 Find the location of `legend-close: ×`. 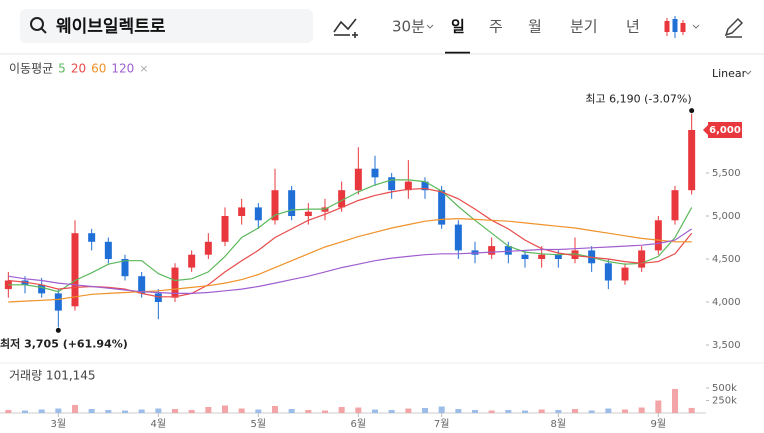

legend-close: × is located at coordinates (143, 68).